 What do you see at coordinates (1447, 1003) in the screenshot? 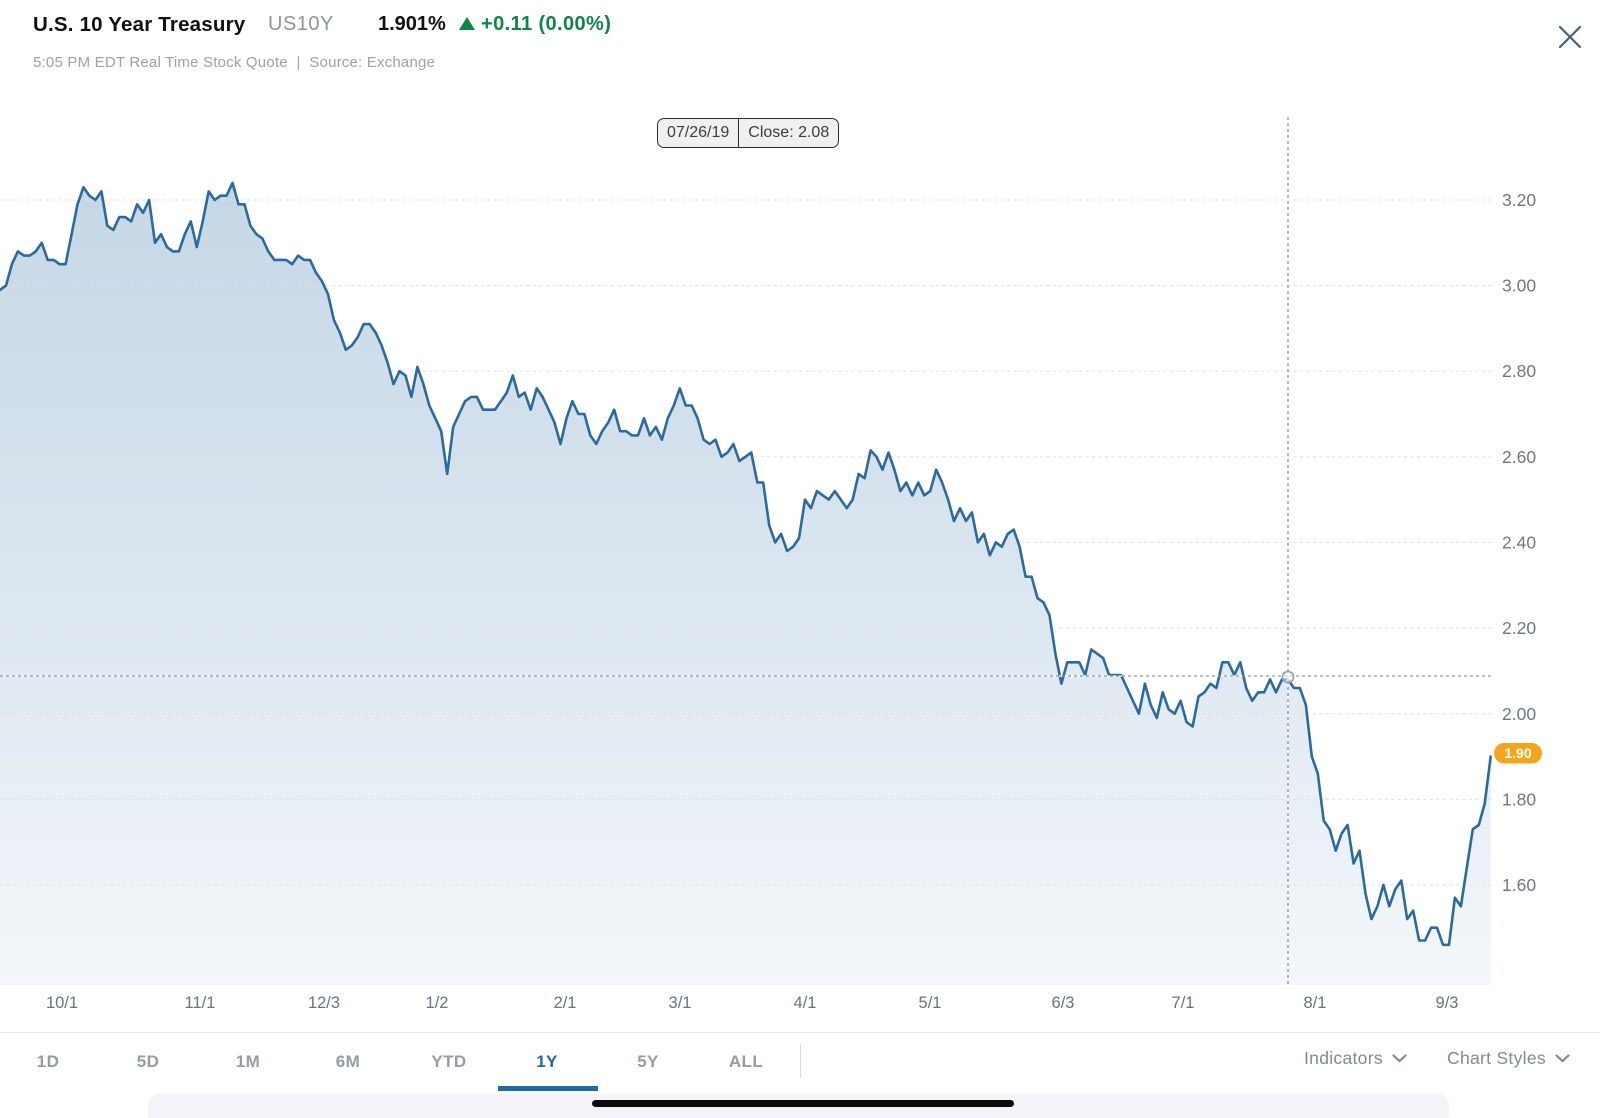
I see `svg-text: 9/3` at bounding box center [1447, 1003].